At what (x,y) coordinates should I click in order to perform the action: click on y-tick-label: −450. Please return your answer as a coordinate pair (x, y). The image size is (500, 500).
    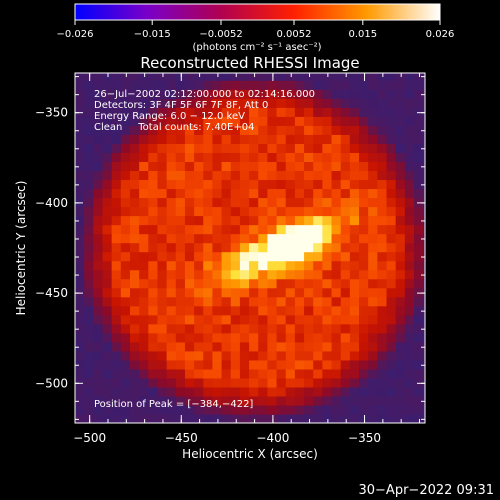
    Looking at the image, I should click on (51, 293).